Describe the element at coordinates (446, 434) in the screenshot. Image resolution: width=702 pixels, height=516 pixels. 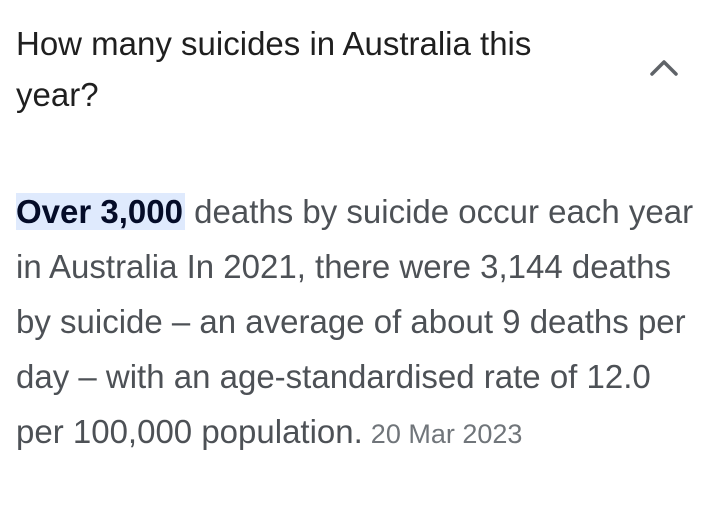
I see `answer-date: 20 Mar 2023` at that location.